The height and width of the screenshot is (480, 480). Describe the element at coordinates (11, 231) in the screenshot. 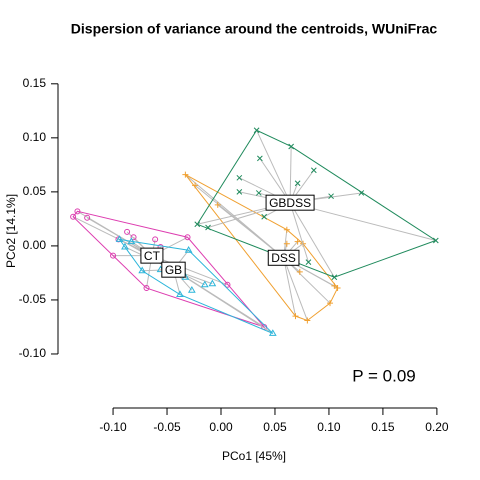

I see `y-axis-label: PCo2 [14.1%]` at that location.